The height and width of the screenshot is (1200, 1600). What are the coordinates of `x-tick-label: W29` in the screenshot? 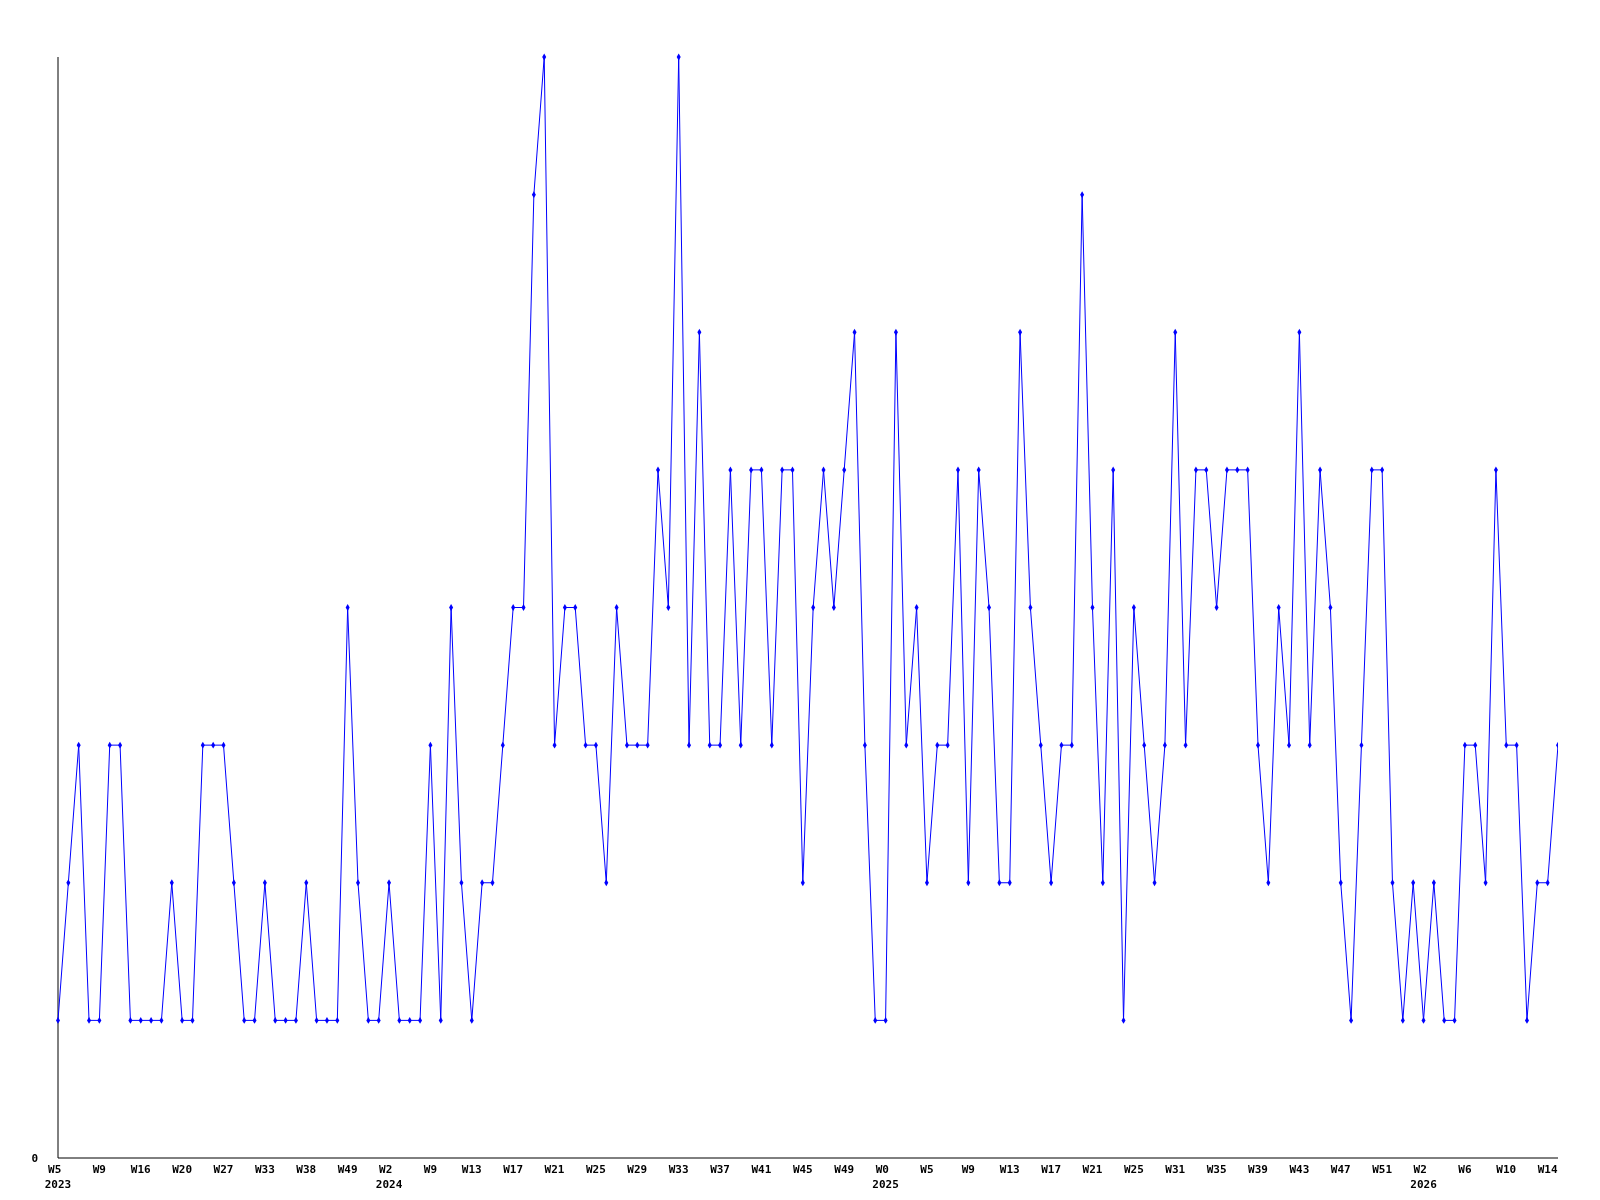 It's located at (637, 1169).